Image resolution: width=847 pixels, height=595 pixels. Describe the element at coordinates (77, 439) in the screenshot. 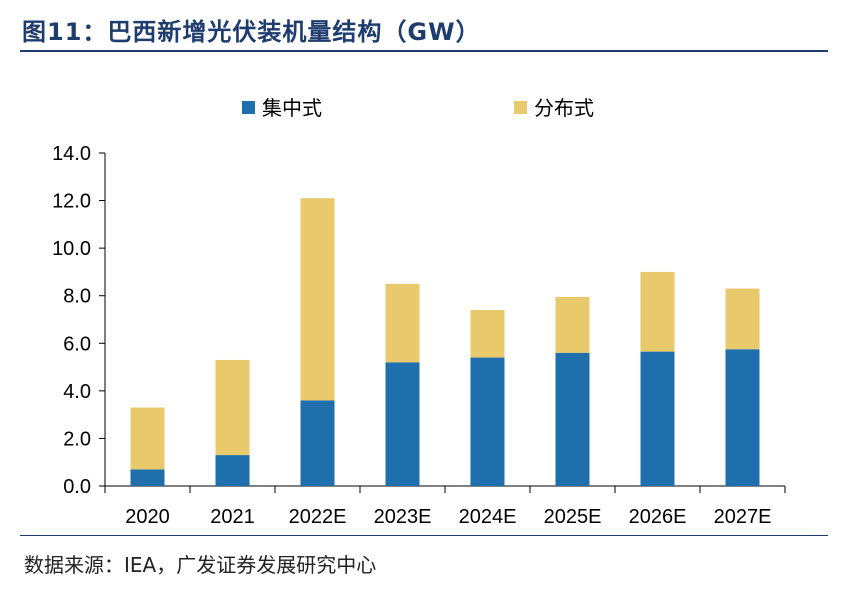

I see `y-tick-label: 2.0` at that location.